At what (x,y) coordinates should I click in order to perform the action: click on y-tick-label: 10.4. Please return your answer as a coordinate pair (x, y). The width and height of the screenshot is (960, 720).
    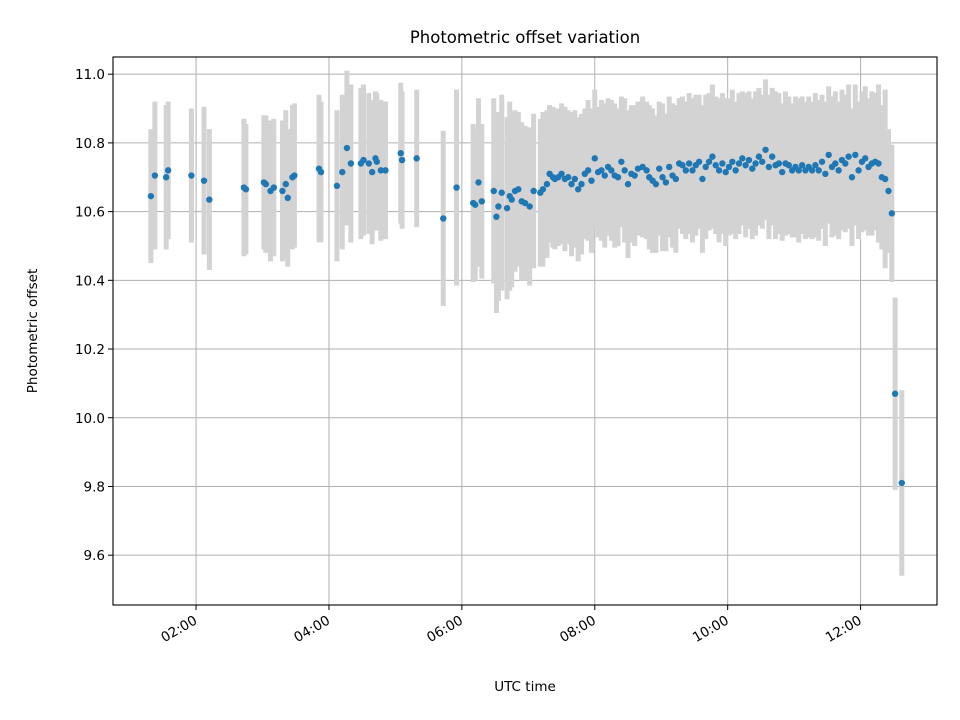
    Looking at the image, I should click on (90, 281).